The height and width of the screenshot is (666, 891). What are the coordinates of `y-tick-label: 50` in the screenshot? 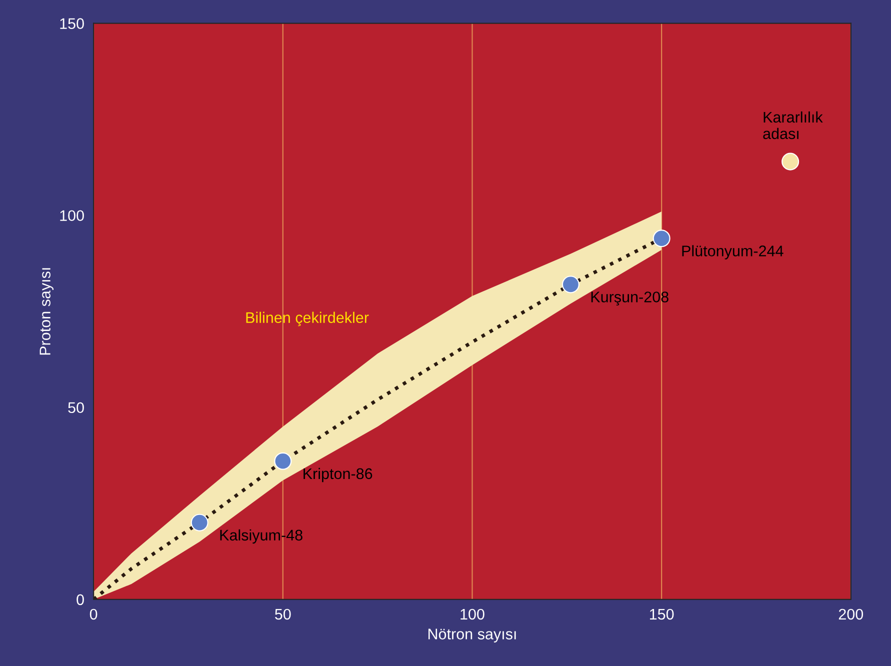 It's located at (76, 408).